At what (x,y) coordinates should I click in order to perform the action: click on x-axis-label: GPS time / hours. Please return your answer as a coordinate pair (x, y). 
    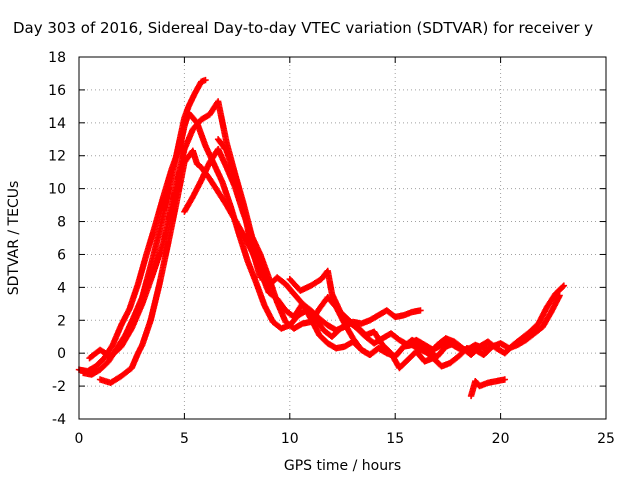
    Looking at the image, I should click on (342, 466).